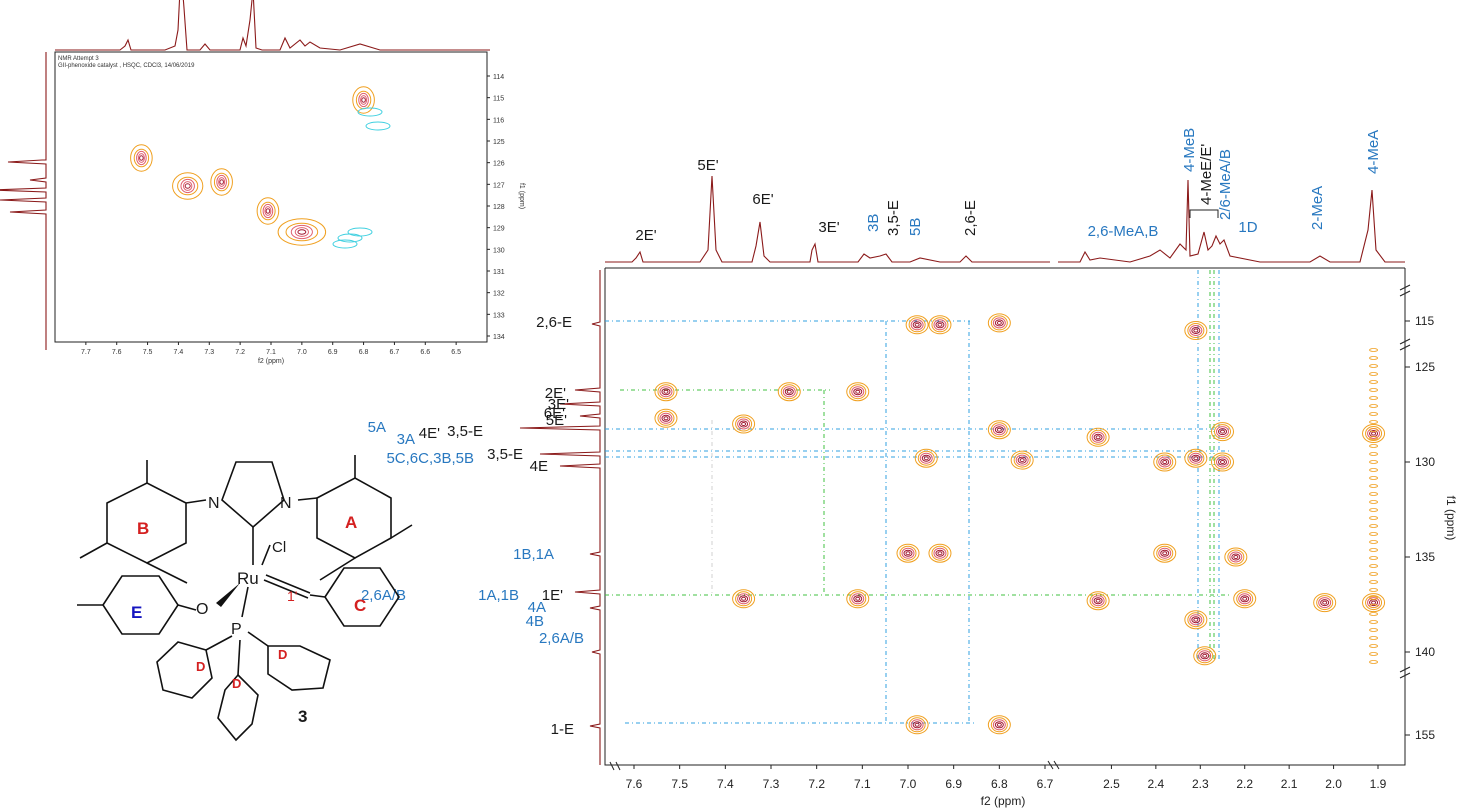 The width and height of the screenshot is (1465, 810). I want to click on ring-d-left, so click(184, 670).